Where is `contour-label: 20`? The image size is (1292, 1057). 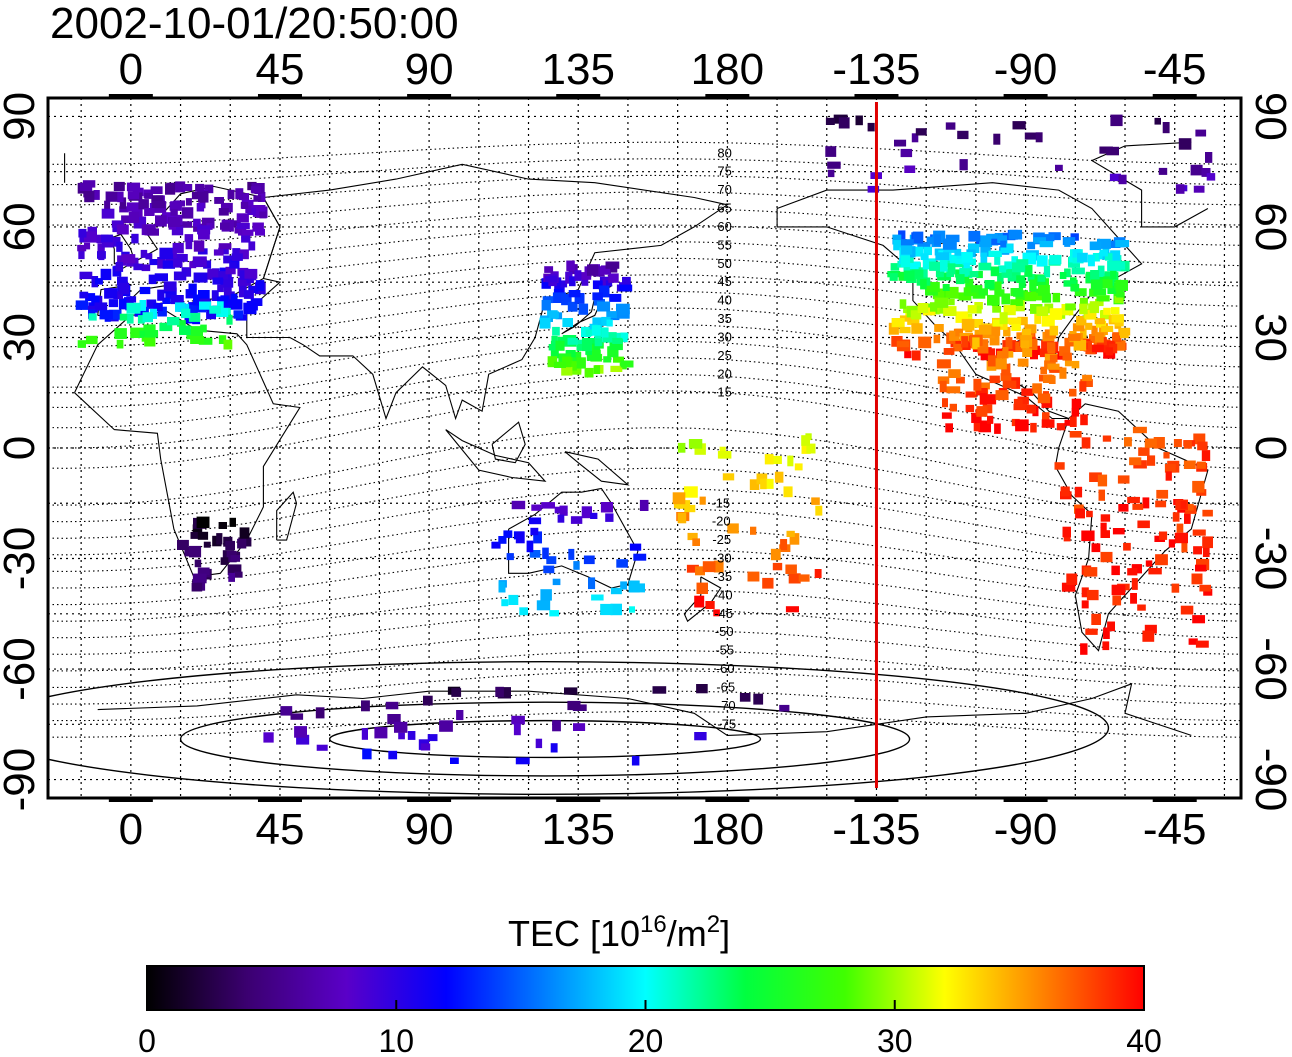
contour-label: 20 is located at coordinates (724, 373).